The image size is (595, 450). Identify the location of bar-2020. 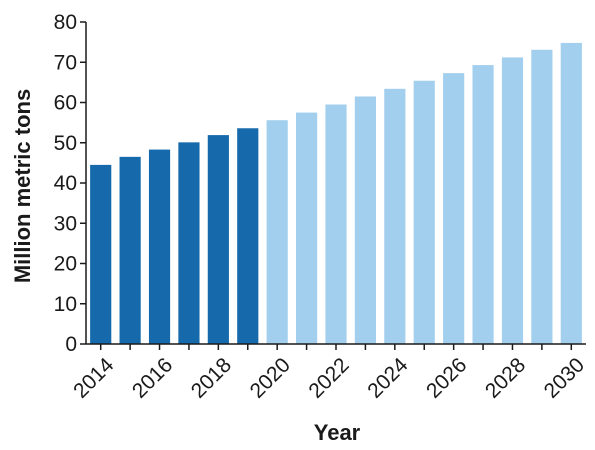
(277, 232).